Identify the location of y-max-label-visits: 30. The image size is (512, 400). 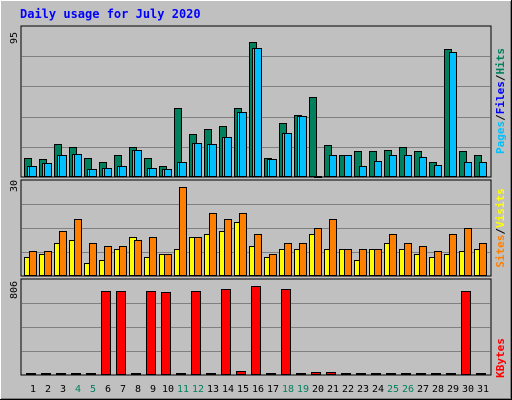
(14, 186).